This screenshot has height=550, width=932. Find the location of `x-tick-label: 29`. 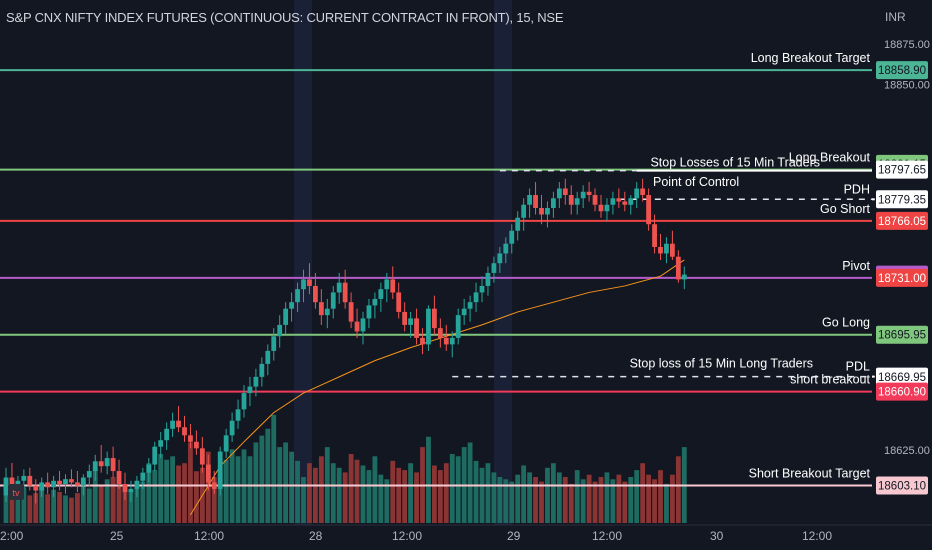

x-tick-label: 29 is located at coordinates (514, 536).